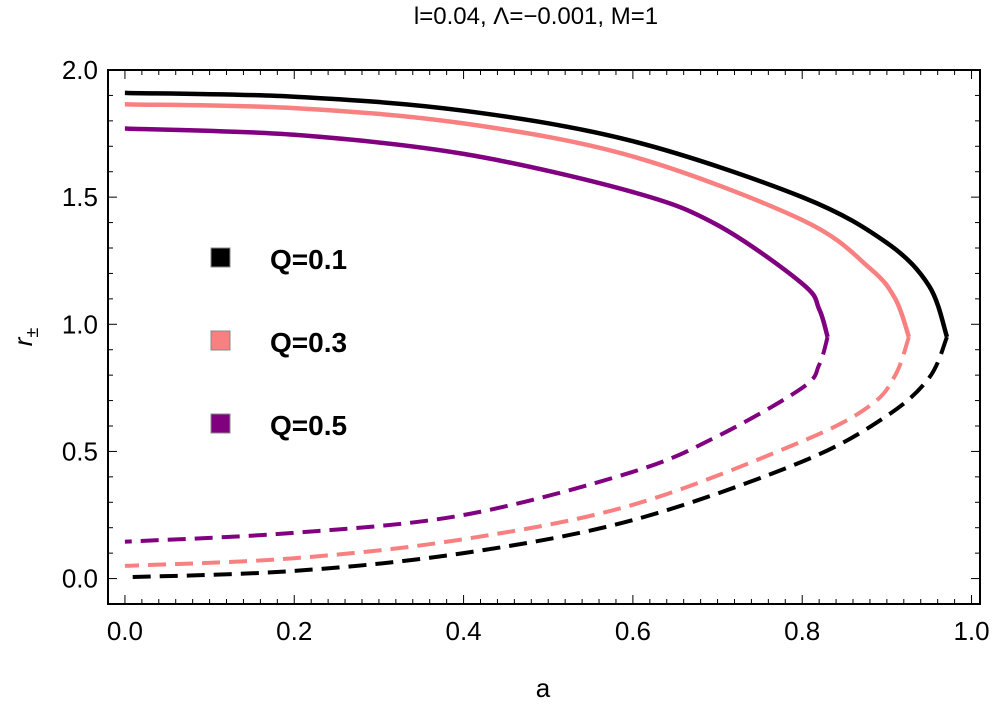 The image size is (996, 706). What do you see at coordinates (80, 451) in the screenshot?
I see `y-tick-label: 0.5` at bounding box center [80, 451].